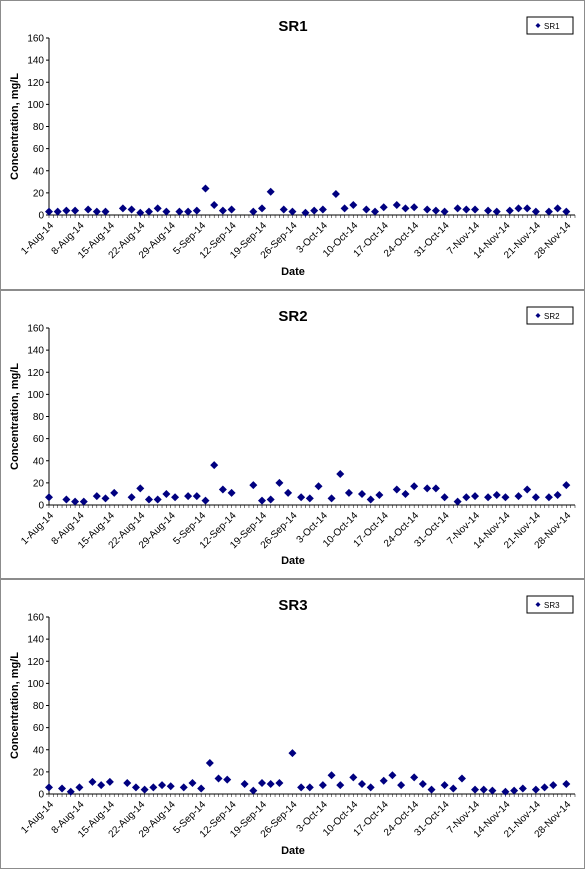  I want to click on legend-box, so click(550, 604).